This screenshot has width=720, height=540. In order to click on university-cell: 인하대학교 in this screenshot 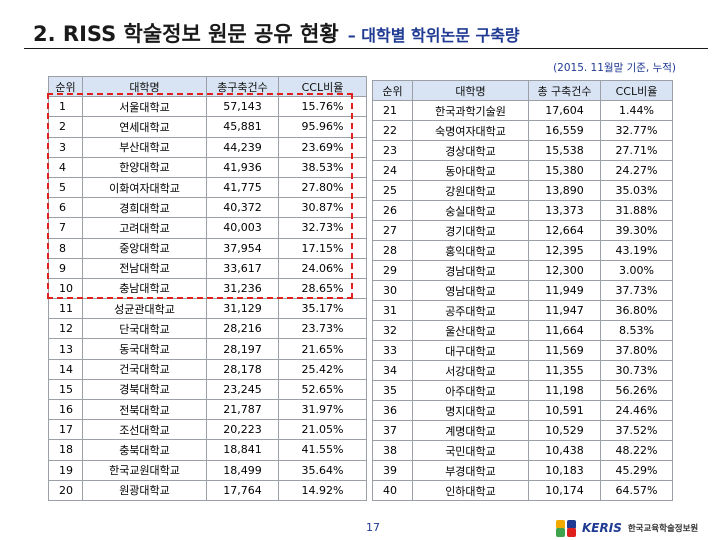, I will do `click(470, 490)`.